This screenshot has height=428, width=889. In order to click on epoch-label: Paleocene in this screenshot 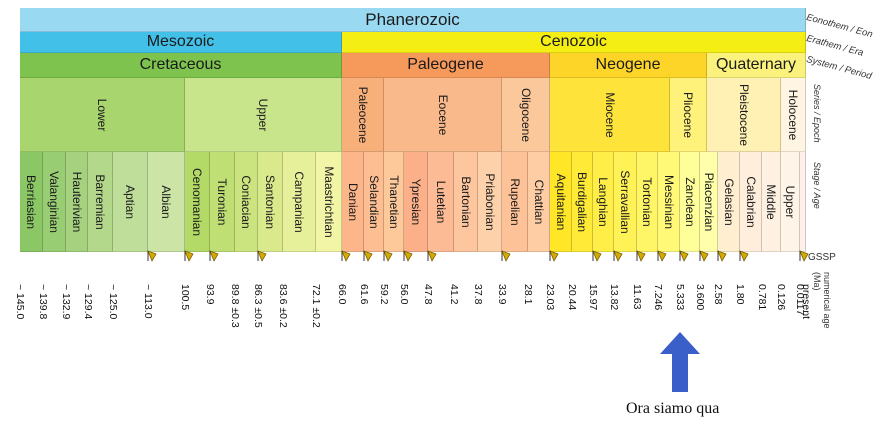, I will do `click(362, 114)`.